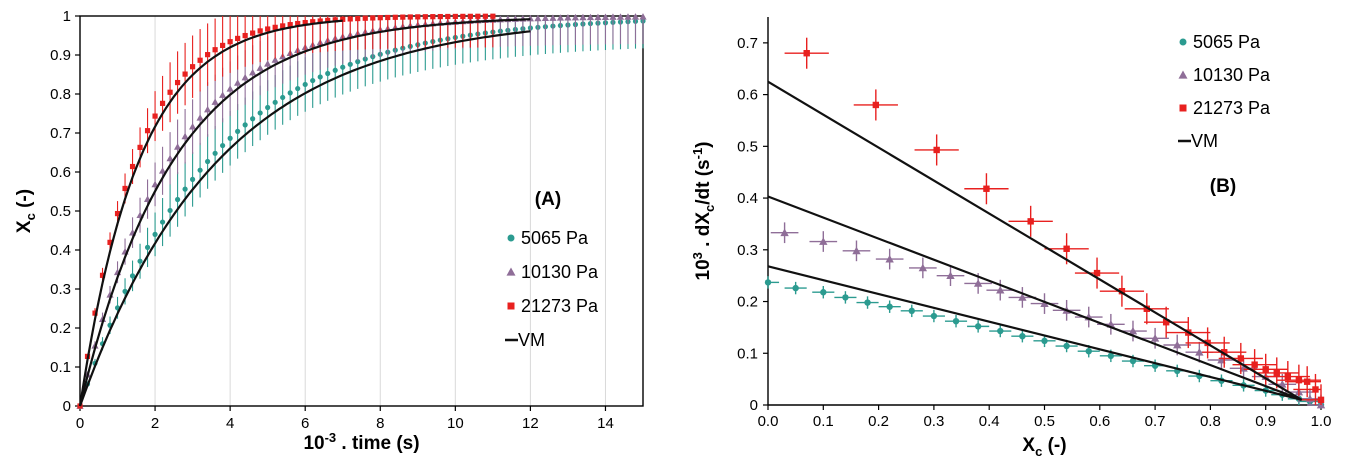 The width and height of the screenshot is (1351, 471). I want to click on x-tick-label: 0.8, so click(1210, 421).